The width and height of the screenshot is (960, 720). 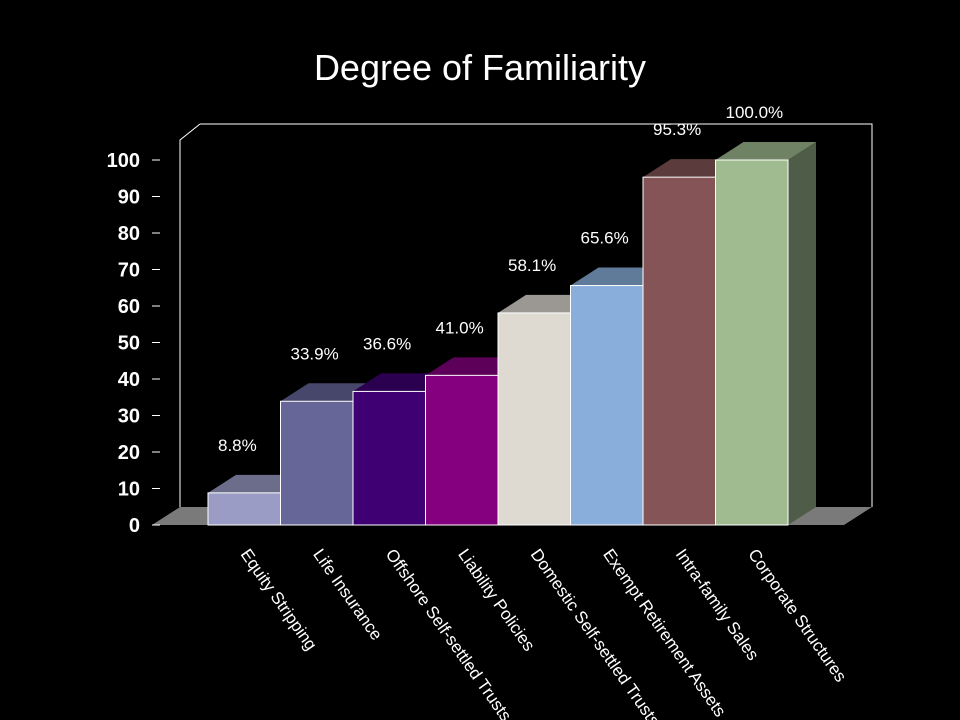 What do you see at coordinates (496, 599) in the screenshot?
I see `x-tick-label: Liability Policies` at bounding box center [496, 599].